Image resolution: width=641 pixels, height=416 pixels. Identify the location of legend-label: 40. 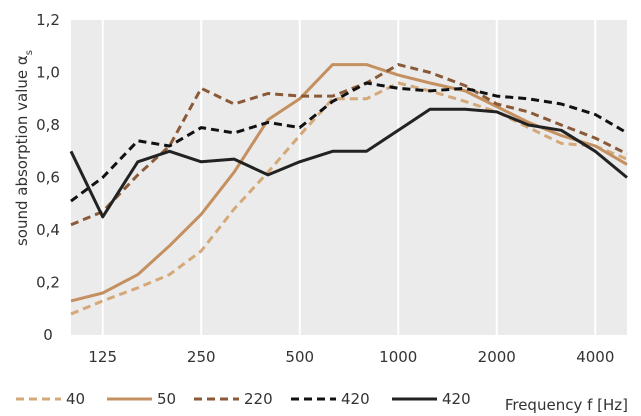
(75, 399).